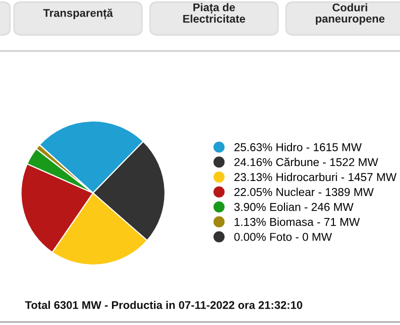 Image resolution: width=400 pixels, height=325 pixels. Describe the element at coordinates (304, 192) in the screenshot. I see `legend-label: 22.05% Nuclear - 1389 MW` at that location.